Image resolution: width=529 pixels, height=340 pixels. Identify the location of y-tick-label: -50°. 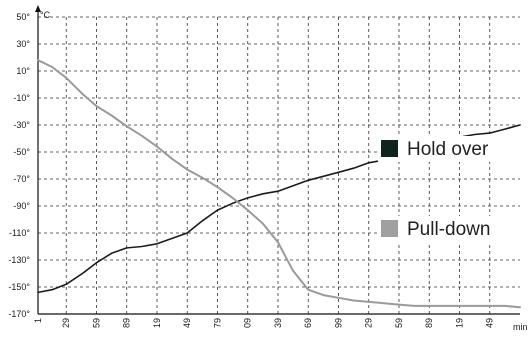
(21, 152).